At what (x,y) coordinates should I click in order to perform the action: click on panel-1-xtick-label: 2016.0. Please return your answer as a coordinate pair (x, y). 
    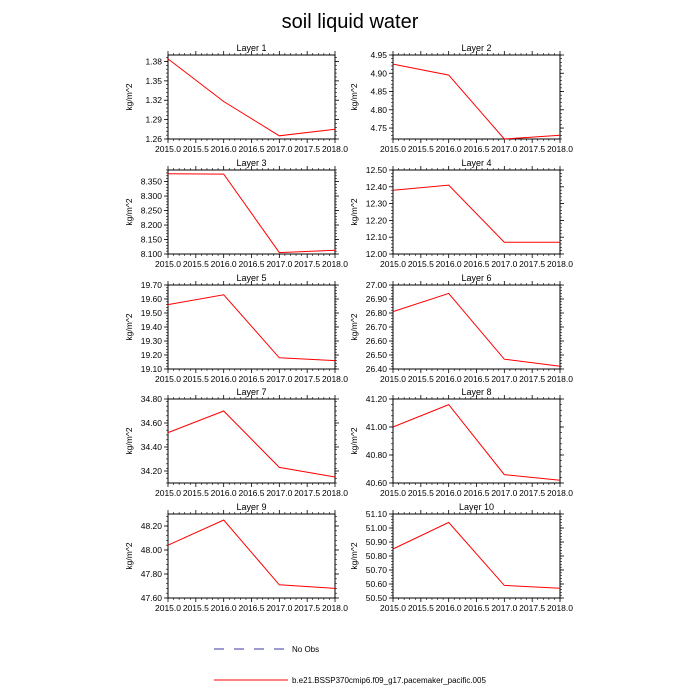
    Looking at the image, I should click on (224, 149).